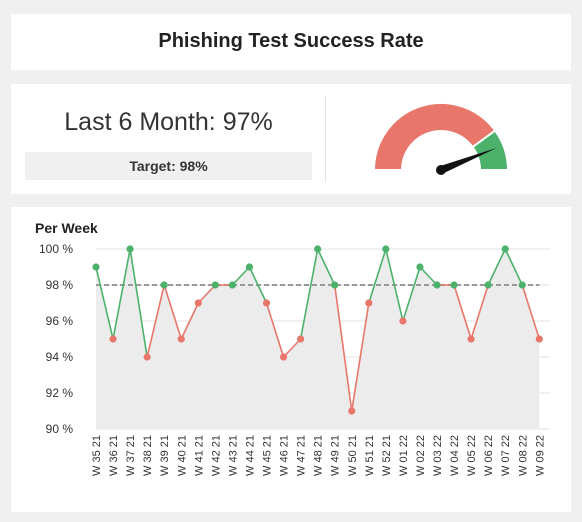 This screenshot has width=582, height=522. Describe the element at coordinates (216, 455) in the screenshot. I see `x-tick-label: W 42 21` at that location.